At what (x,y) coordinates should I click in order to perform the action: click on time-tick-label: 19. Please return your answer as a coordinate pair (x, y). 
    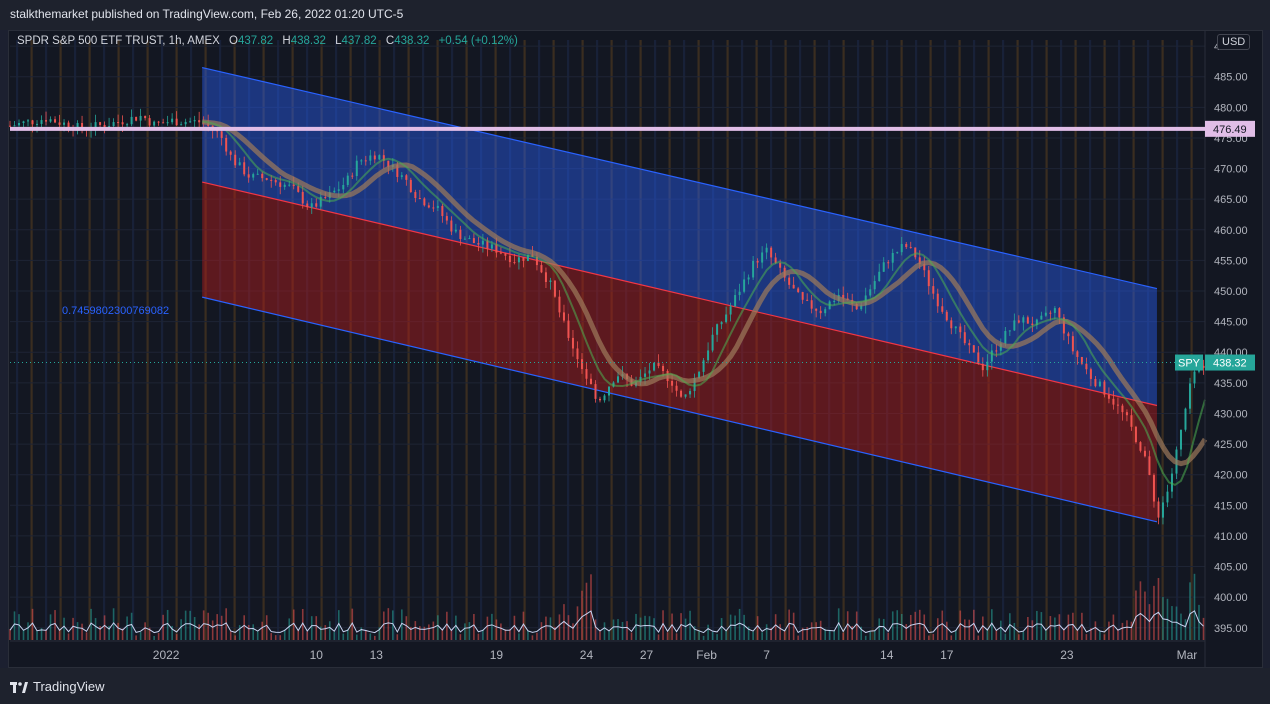
    Looking at the image, I should click on (497, 655).